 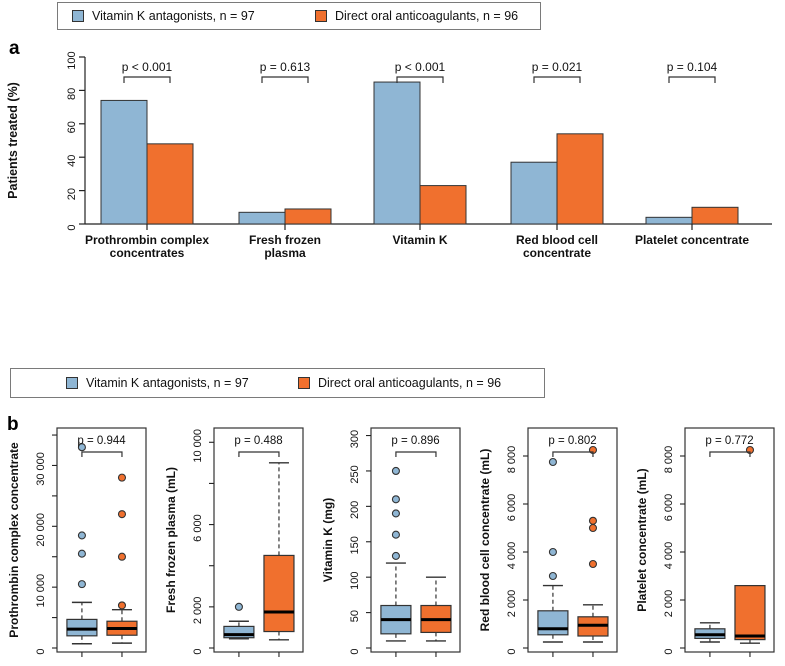 What do you see at coordinates (729, 441) in the screenshot?
I see `p-value-label: p = 0.772` at bounding box center [729, 441].